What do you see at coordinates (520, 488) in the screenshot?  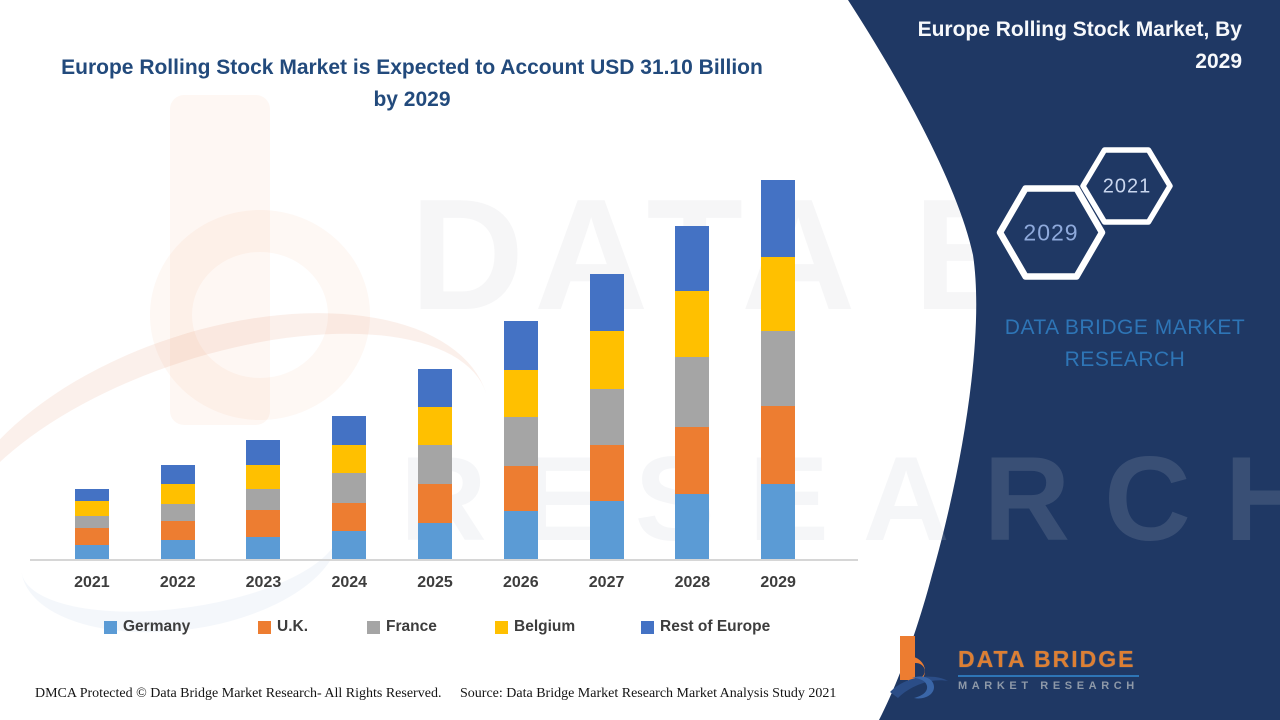 I see `bar-segment-u-k--2026` at bounding box center [520, 488].